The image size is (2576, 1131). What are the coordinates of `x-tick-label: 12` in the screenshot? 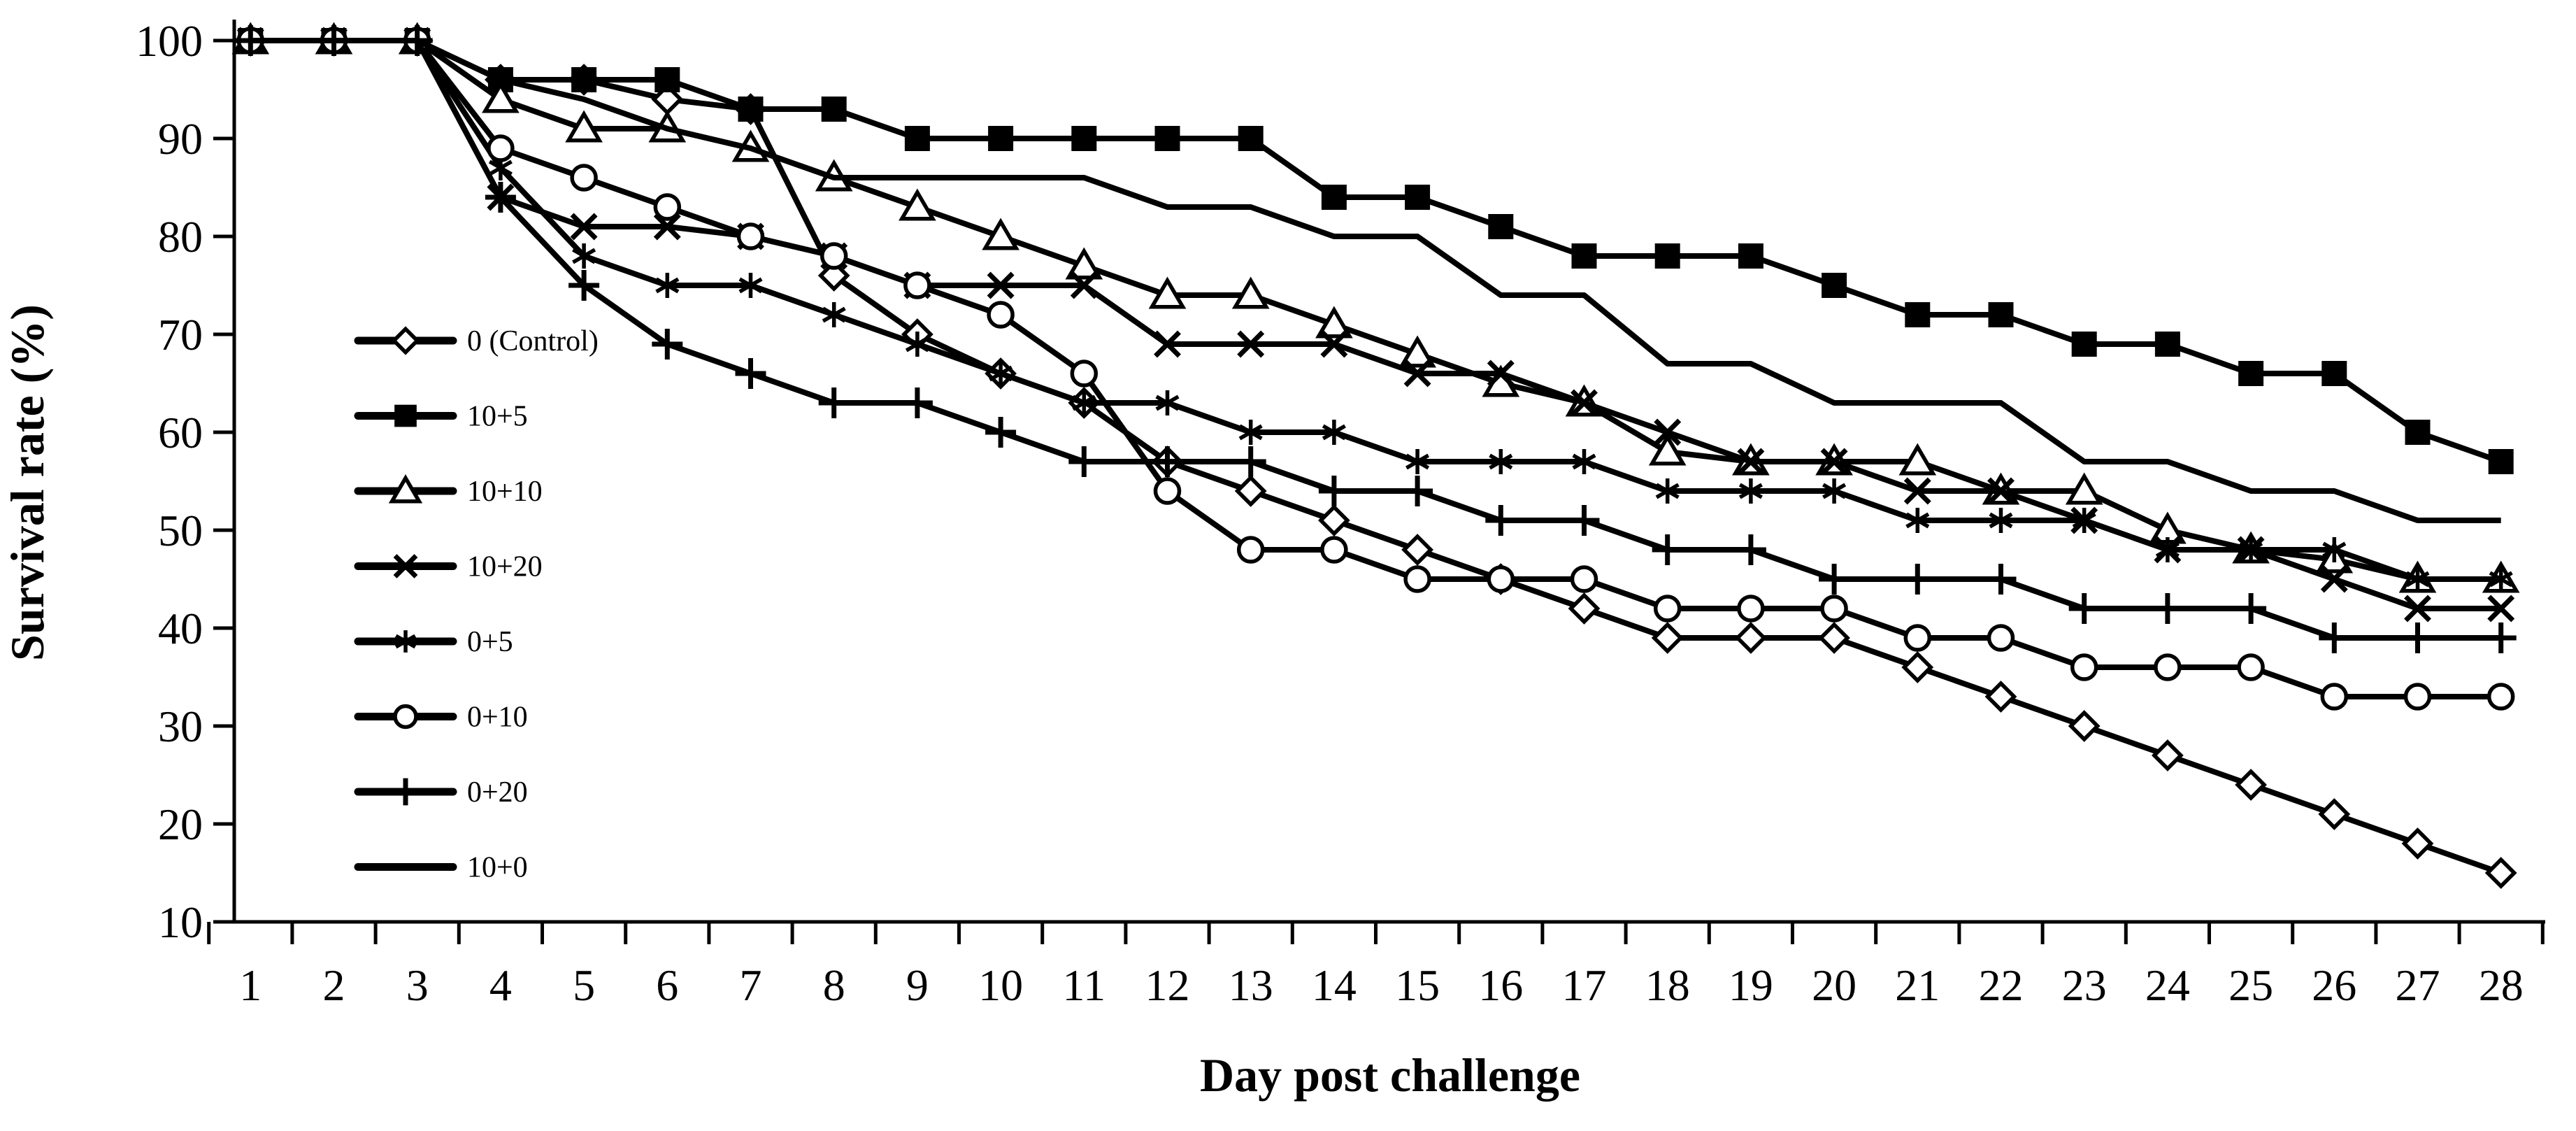 It's located at (1167, 985).